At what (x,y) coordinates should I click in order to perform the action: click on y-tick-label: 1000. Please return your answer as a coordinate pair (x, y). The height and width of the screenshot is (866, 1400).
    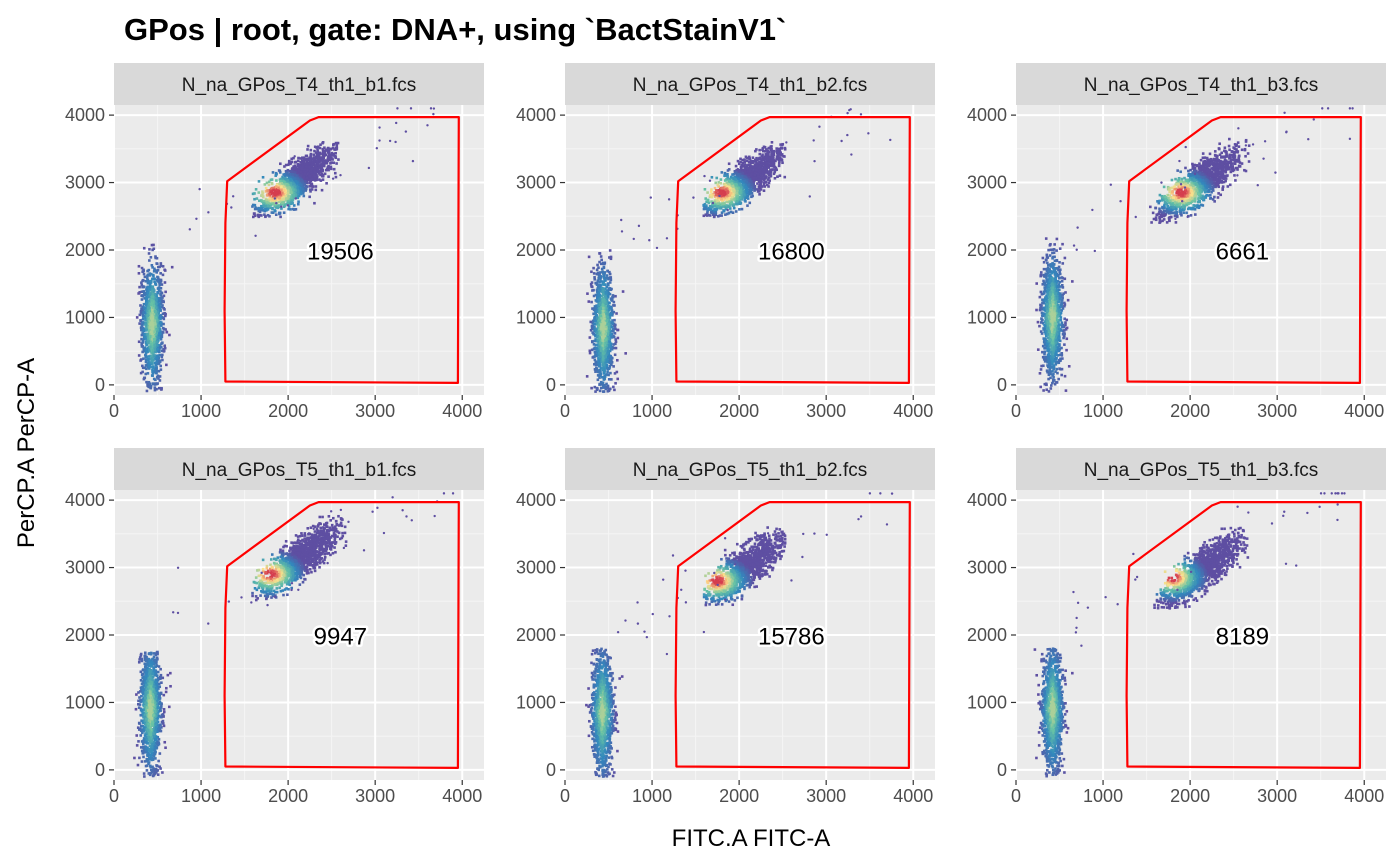
    Looking at the image, I should click on (987, 317).